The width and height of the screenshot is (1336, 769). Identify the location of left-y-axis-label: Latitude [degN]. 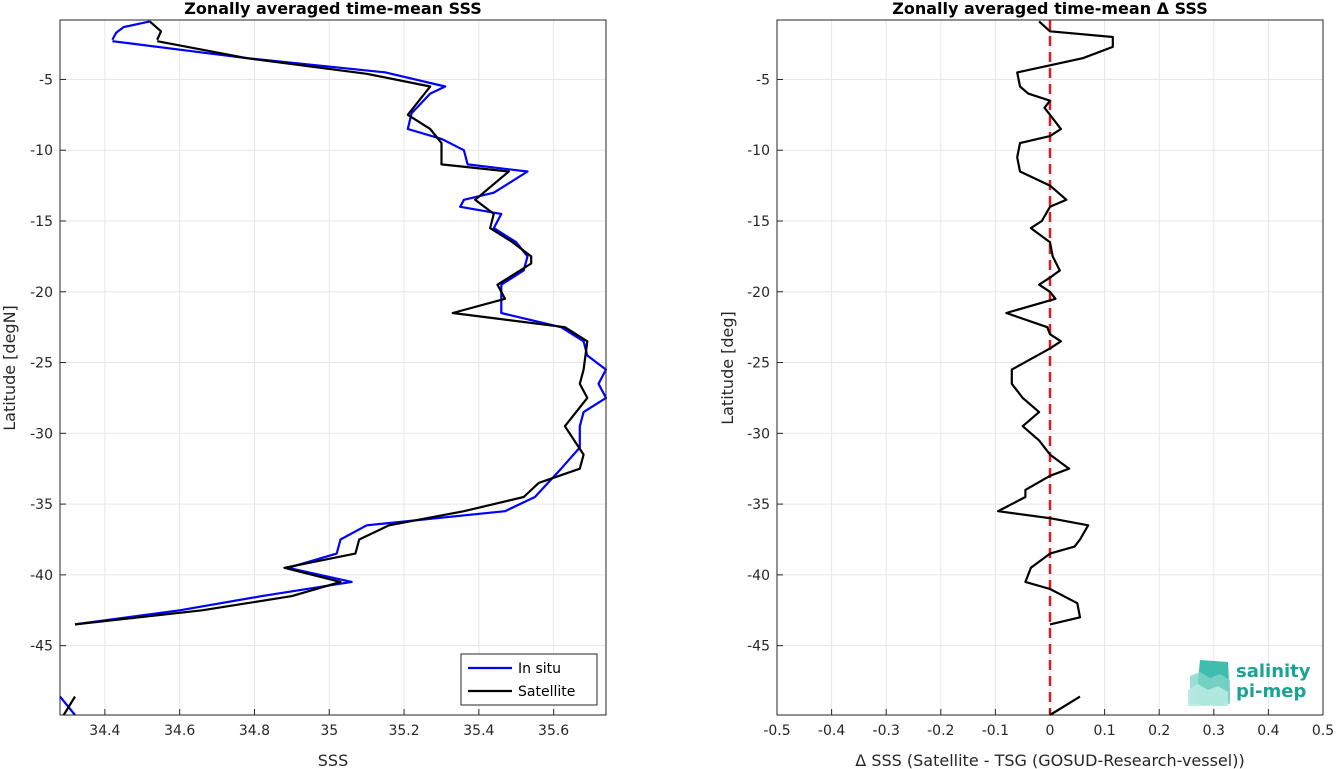
(9, 368).